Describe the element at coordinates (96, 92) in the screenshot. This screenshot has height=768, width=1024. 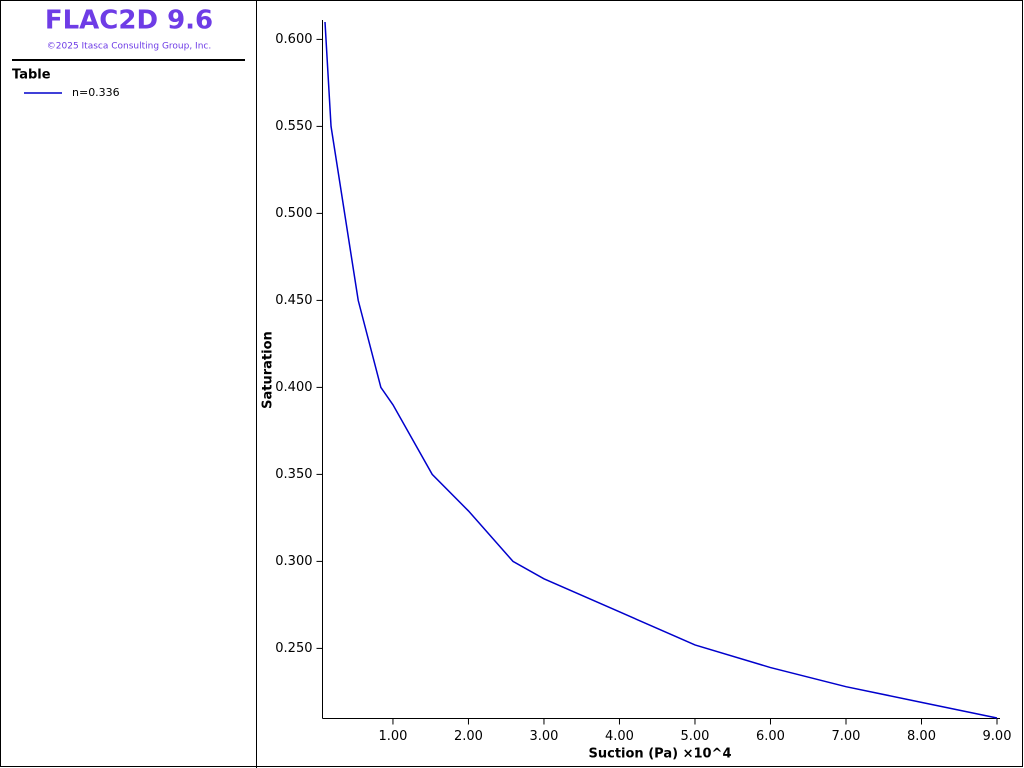
I see `legend-label: n=0.336` at that location.